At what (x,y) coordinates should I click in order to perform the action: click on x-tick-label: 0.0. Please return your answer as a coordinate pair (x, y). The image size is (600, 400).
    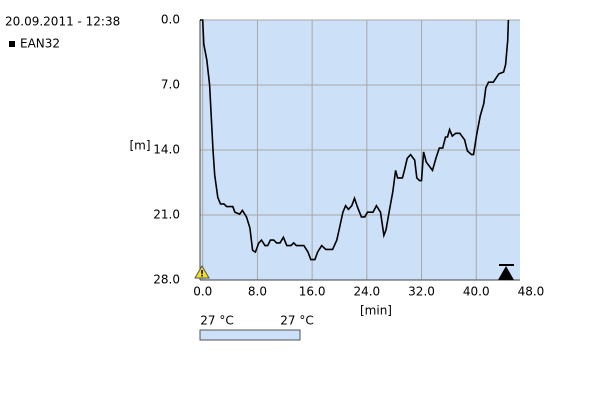
    Looking at the image, I should click on (202, 292).